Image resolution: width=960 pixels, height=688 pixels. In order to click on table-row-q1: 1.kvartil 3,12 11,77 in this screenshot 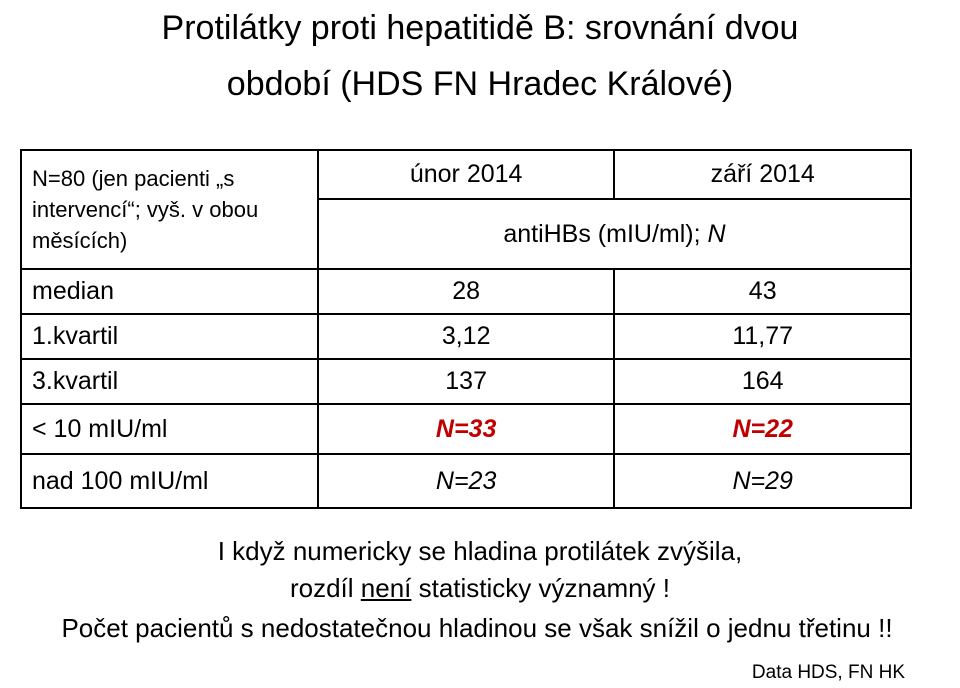, I will do `click(466, 336)`.